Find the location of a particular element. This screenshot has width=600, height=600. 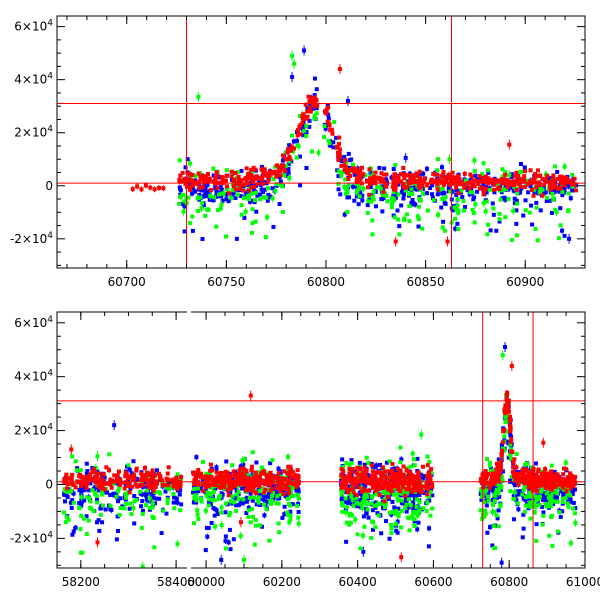

axis-break-gap-top is located at coordinates (189, 312).